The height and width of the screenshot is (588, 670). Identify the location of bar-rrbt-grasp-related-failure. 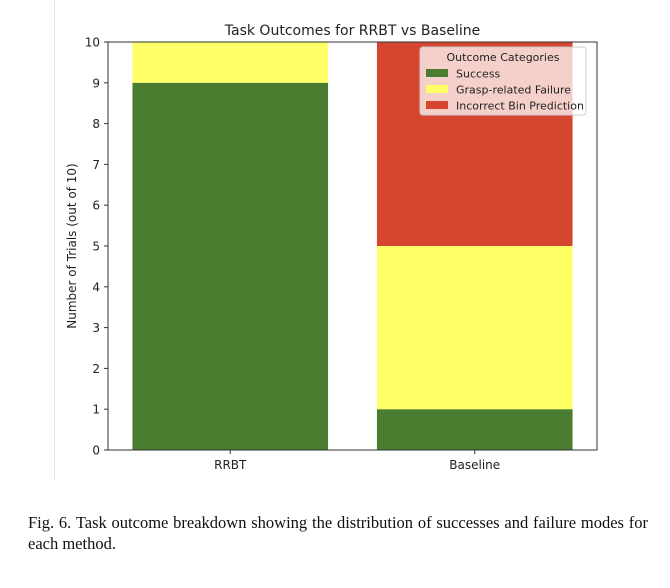
(230, 62).